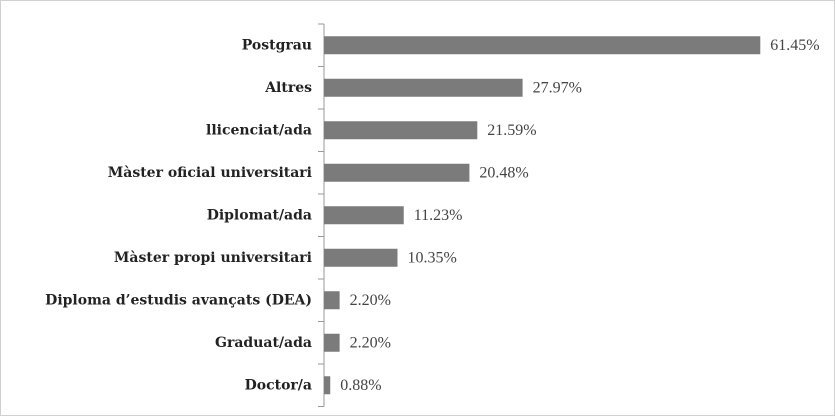  Describe the element at coordinates (511, 130) in the screenshot. I see `value-label: 21.59%` at that location.